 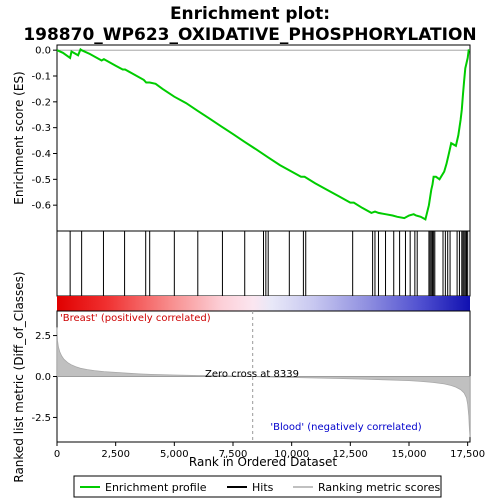 I want to click on x-tick-label: 5,000, so click(x=174, y=454).